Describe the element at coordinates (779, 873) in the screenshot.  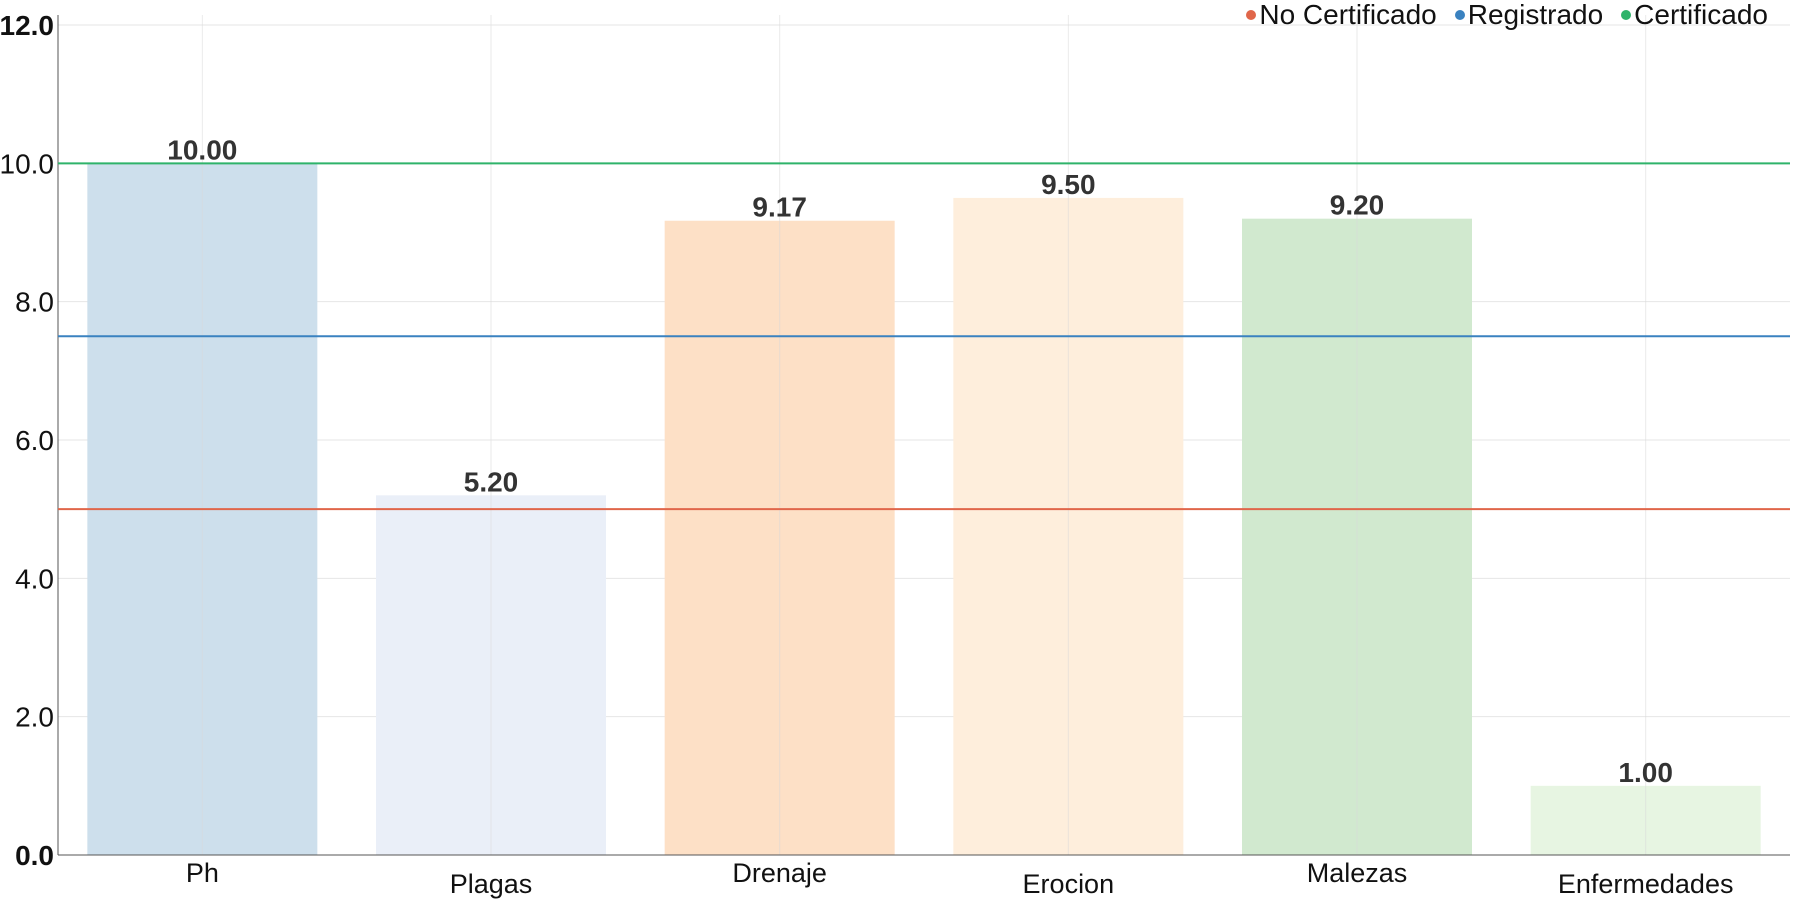
I see `x-tick-label: Drenaje` at that location.